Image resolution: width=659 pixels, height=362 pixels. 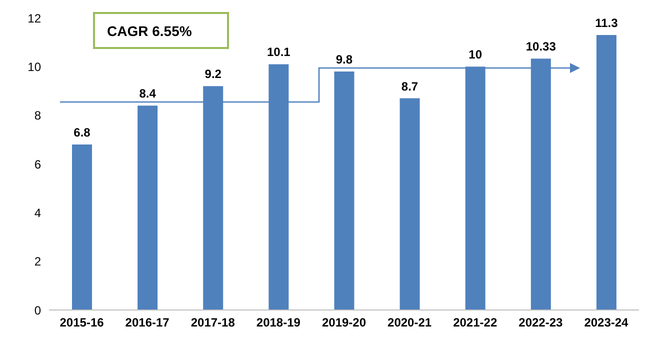 I want to click on x-tick-label: 2022-23, so click(x=541, y=323).